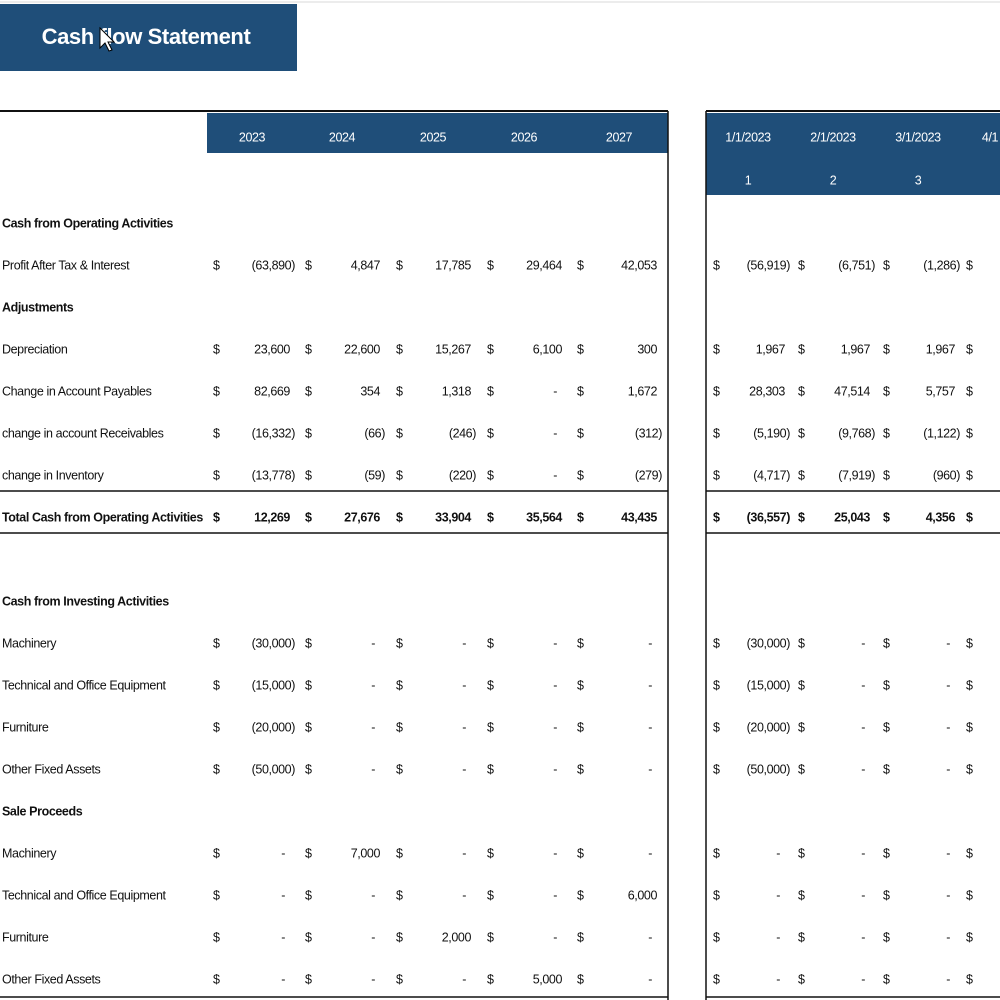 The width and height of the screenshot is (1000, 1000). What do you see at coordinates (437, 133) in the screenshot?
I see `annual-header-bar` at bounding box center [437, 133].